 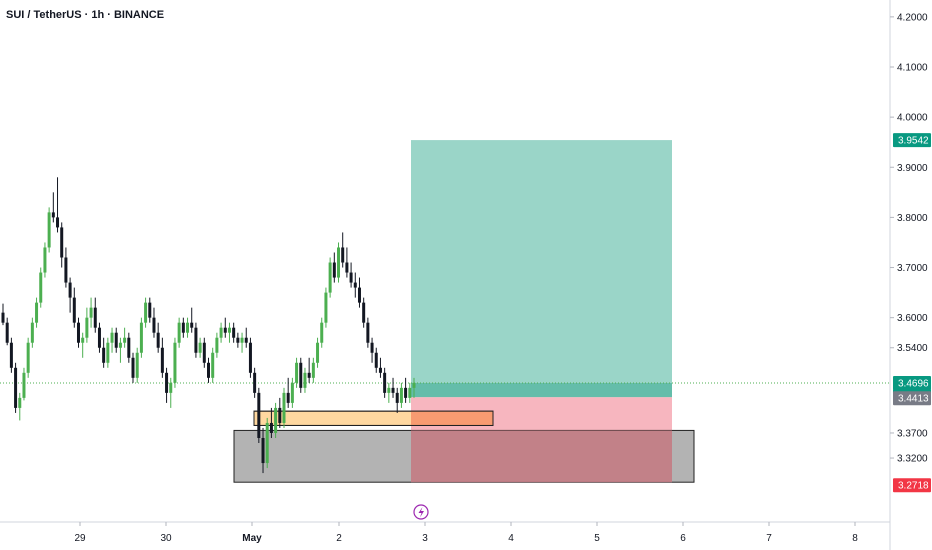 What do you see at coordinates (425, 538) in the screenshot?
I see `time-tick-label: 3` at bounding box center [425, 538].